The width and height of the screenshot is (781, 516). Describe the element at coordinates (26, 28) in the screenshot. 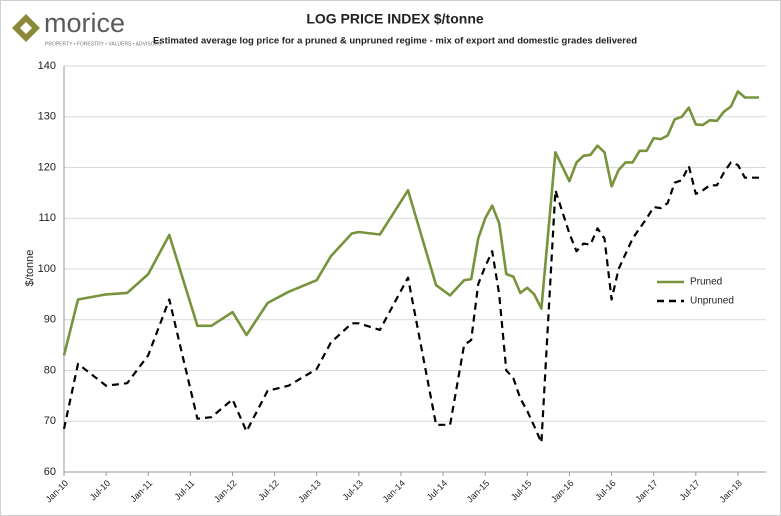

I see `logo-inner` at that location.